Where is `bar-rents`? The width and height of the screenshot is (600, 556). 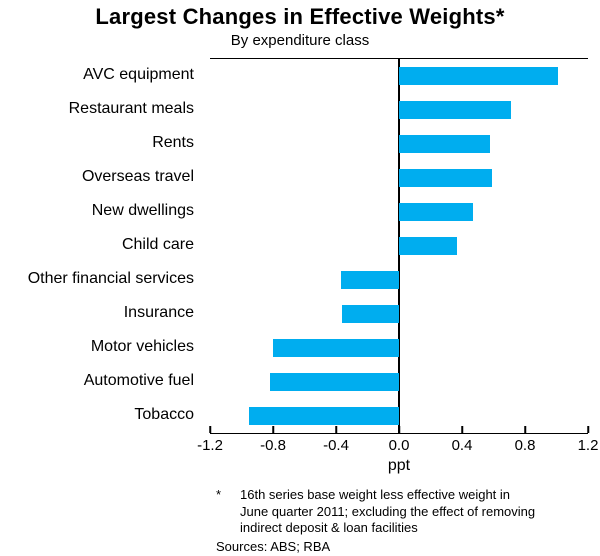
bar-rents is located at coordinates (445, 144).